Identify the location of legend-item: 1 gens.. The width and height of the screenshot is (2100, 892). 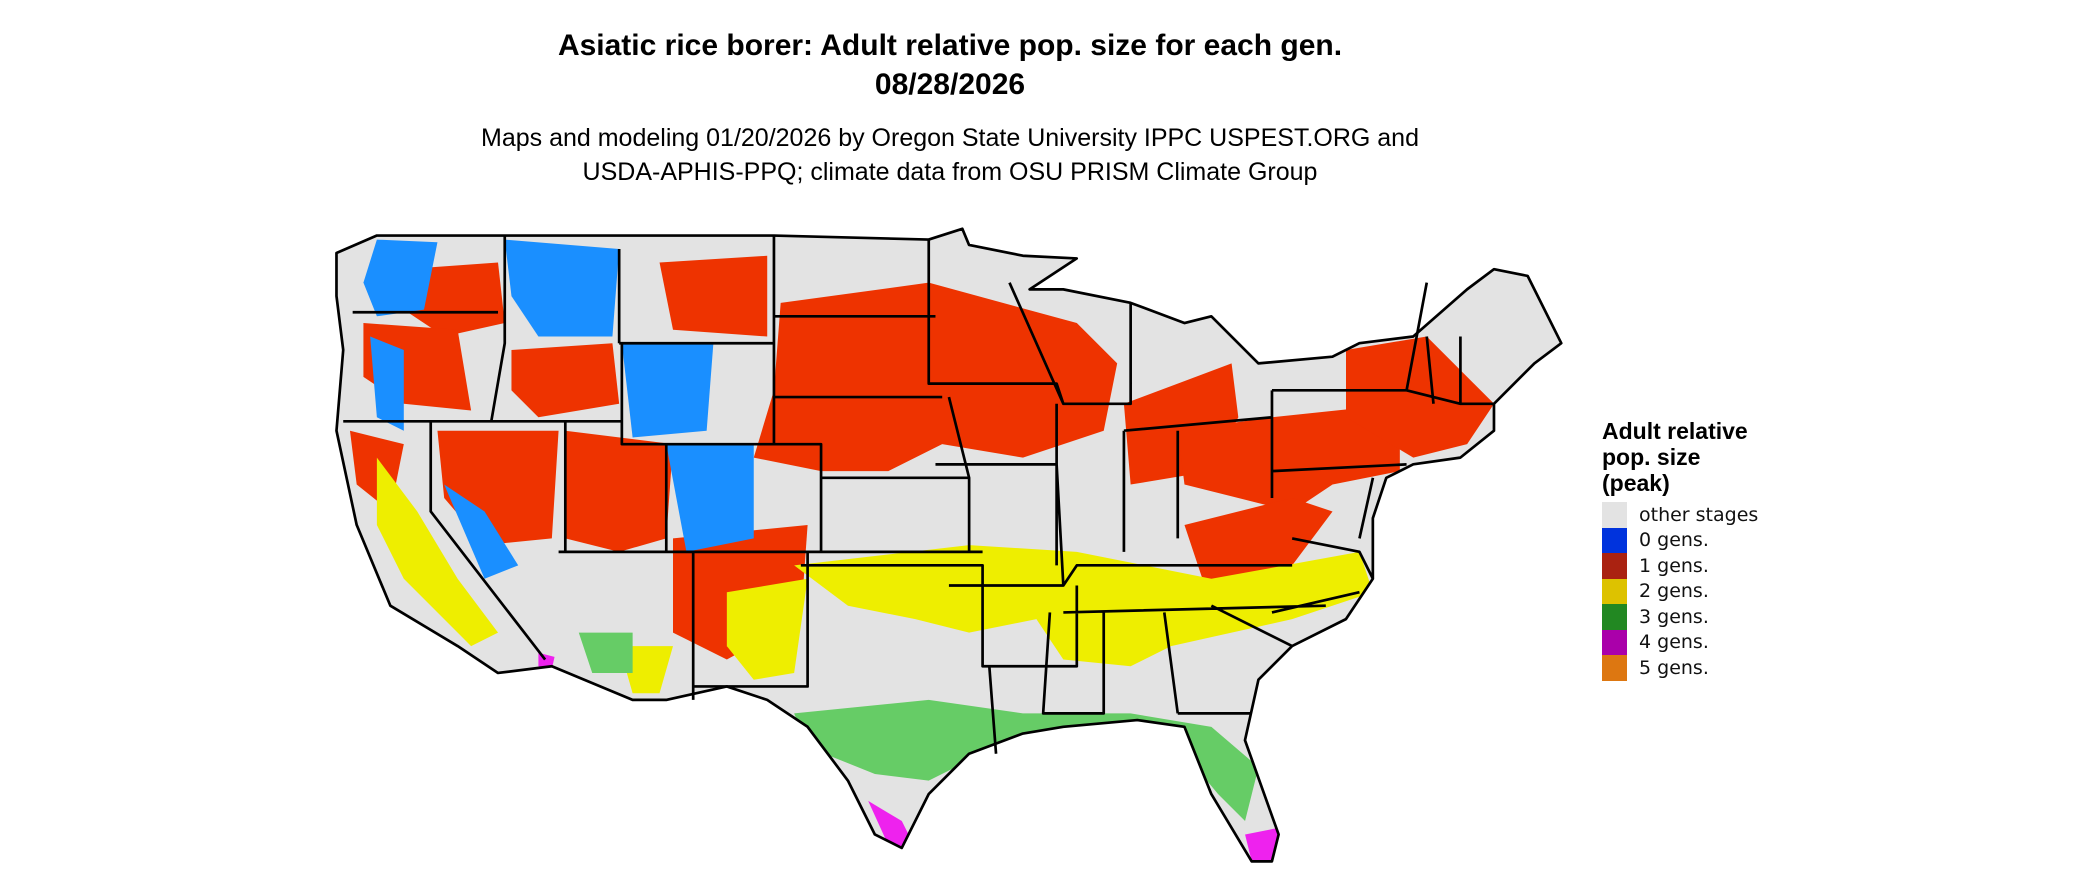
(1680, 566).